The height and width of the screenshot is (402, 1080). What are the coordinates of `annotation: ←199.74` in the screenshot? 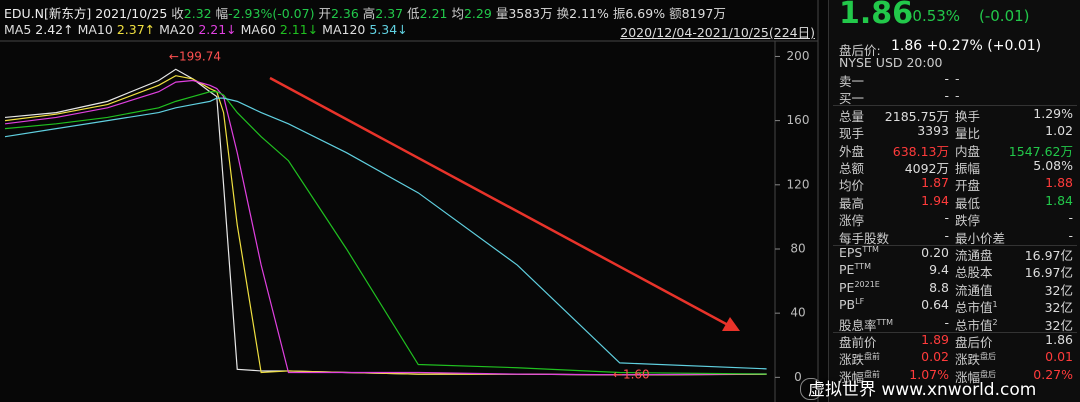 It's located at (195, 56).